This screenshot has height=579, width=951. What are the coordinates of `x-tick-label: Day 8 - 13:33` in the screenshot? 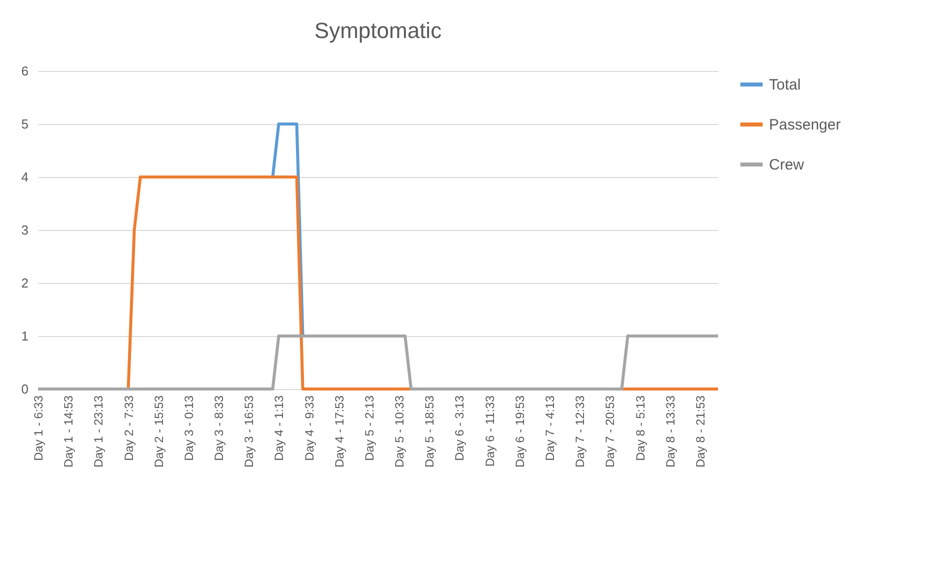 It's located at (670, 431).